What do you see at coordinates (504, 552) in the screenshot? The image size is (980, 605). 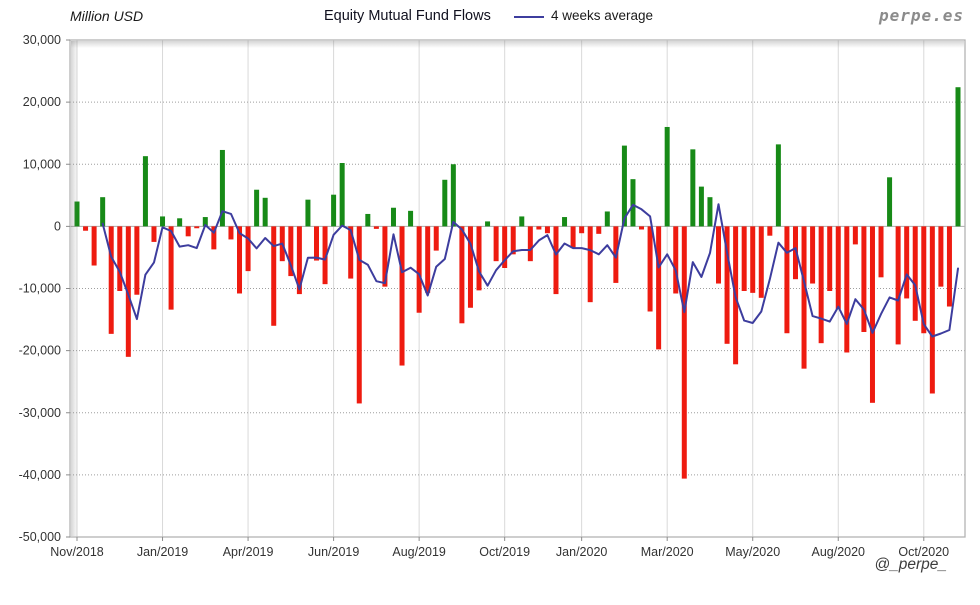 I see `x-tick-label: Oct/2019` at bounding box center [504, 552].